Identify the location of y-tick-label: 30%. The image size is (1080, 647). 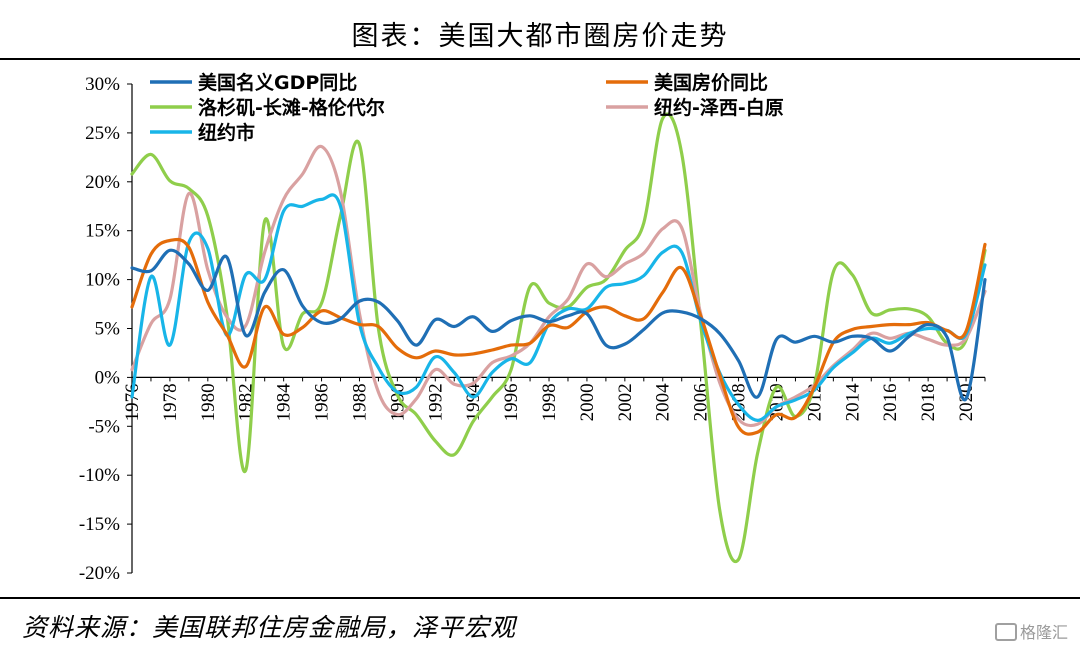
(102, 84).